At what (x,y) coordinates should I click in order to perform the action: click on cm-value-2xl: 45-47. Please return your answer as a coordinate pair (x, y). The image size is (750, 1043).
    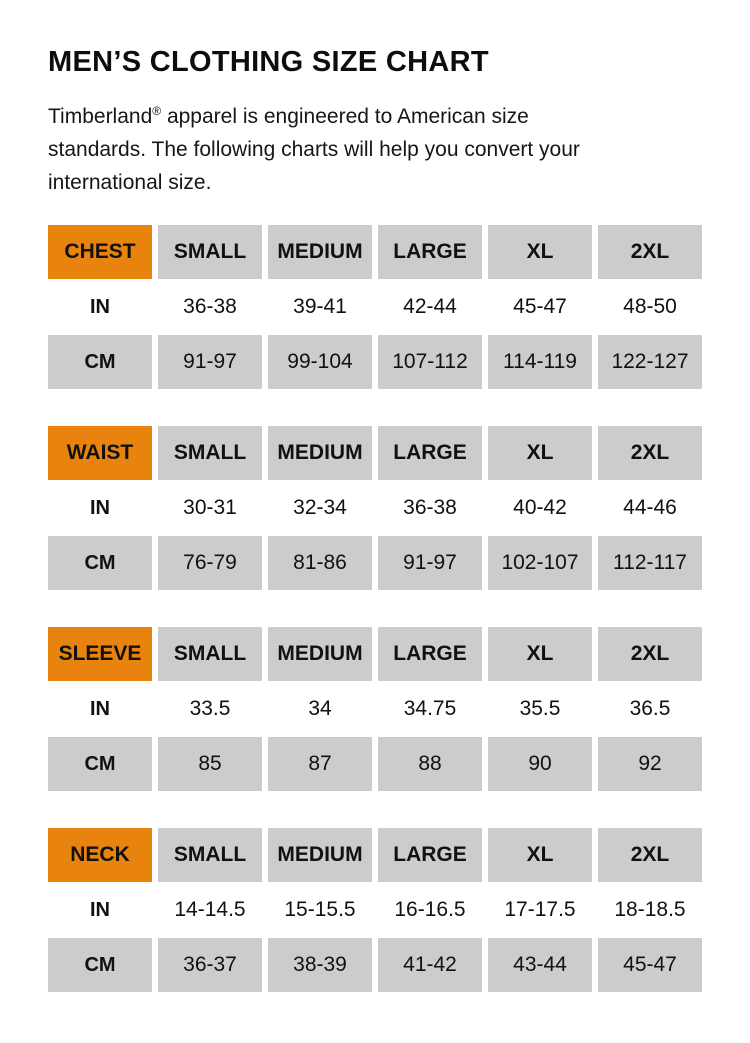
    Looking at the image, I should click on (650, 965).